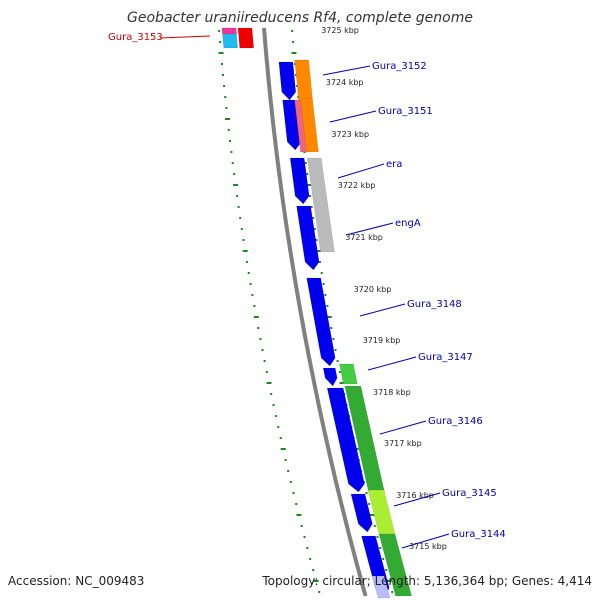  Describe the element at coordinates (394, 164) in the screenshot. I see `gene-label: era` at that location.